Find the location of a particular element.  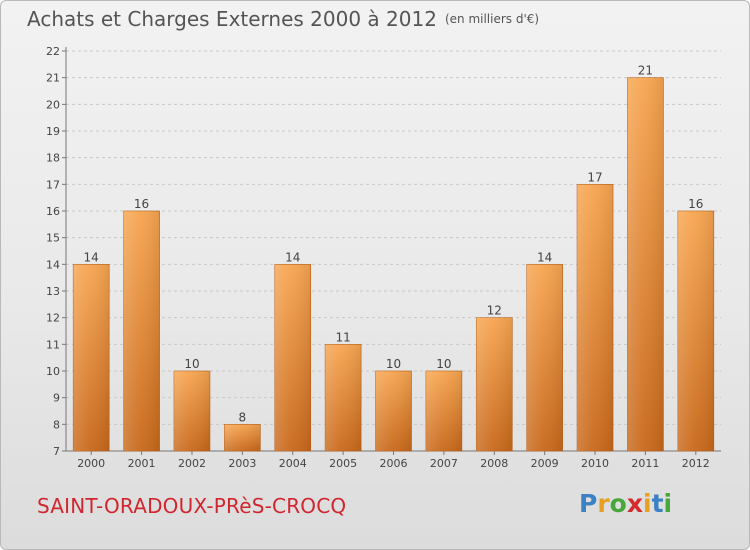

logo-letter: x is located at coordinates (634, 503).